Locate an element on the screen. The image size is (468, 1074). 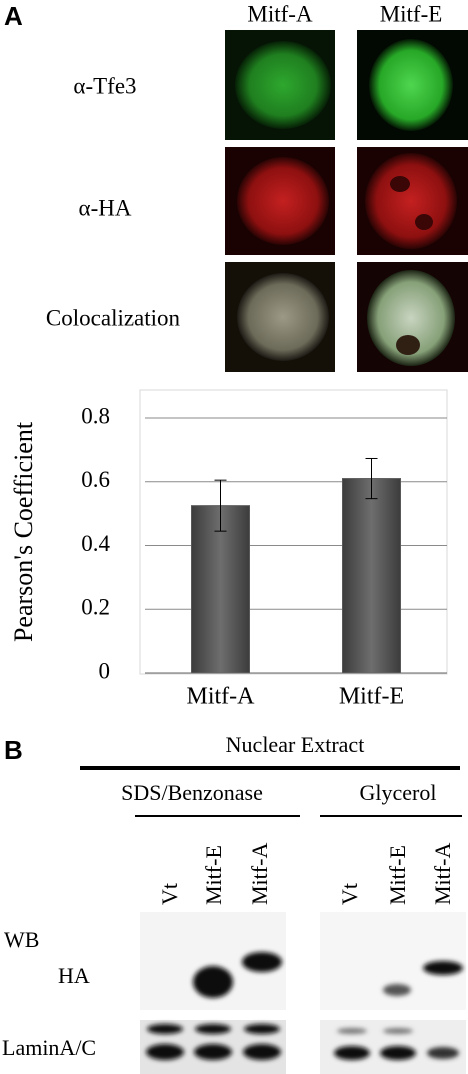
y-axis-title: Pearson's Coefficient is located at coordinates (23, 531).